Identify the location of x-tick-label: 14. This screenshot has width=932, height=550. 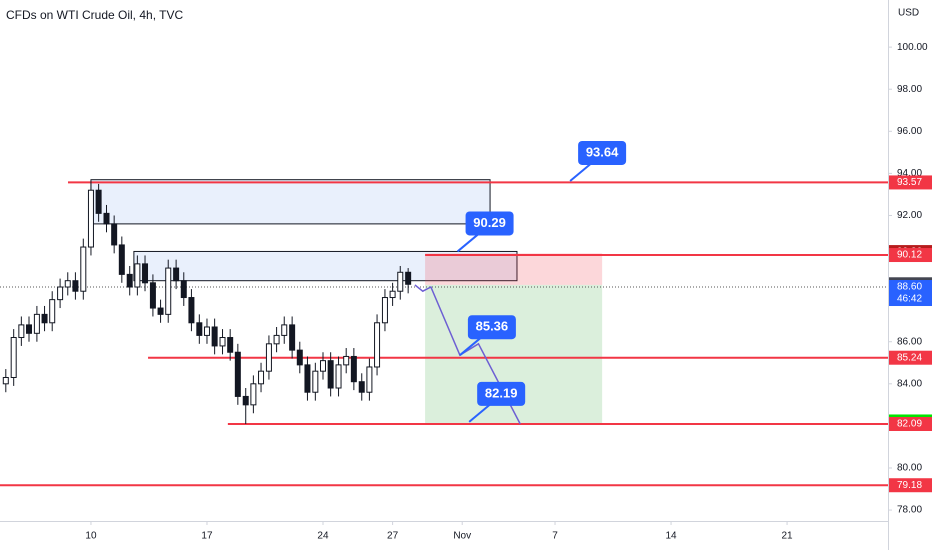
(671, 536).